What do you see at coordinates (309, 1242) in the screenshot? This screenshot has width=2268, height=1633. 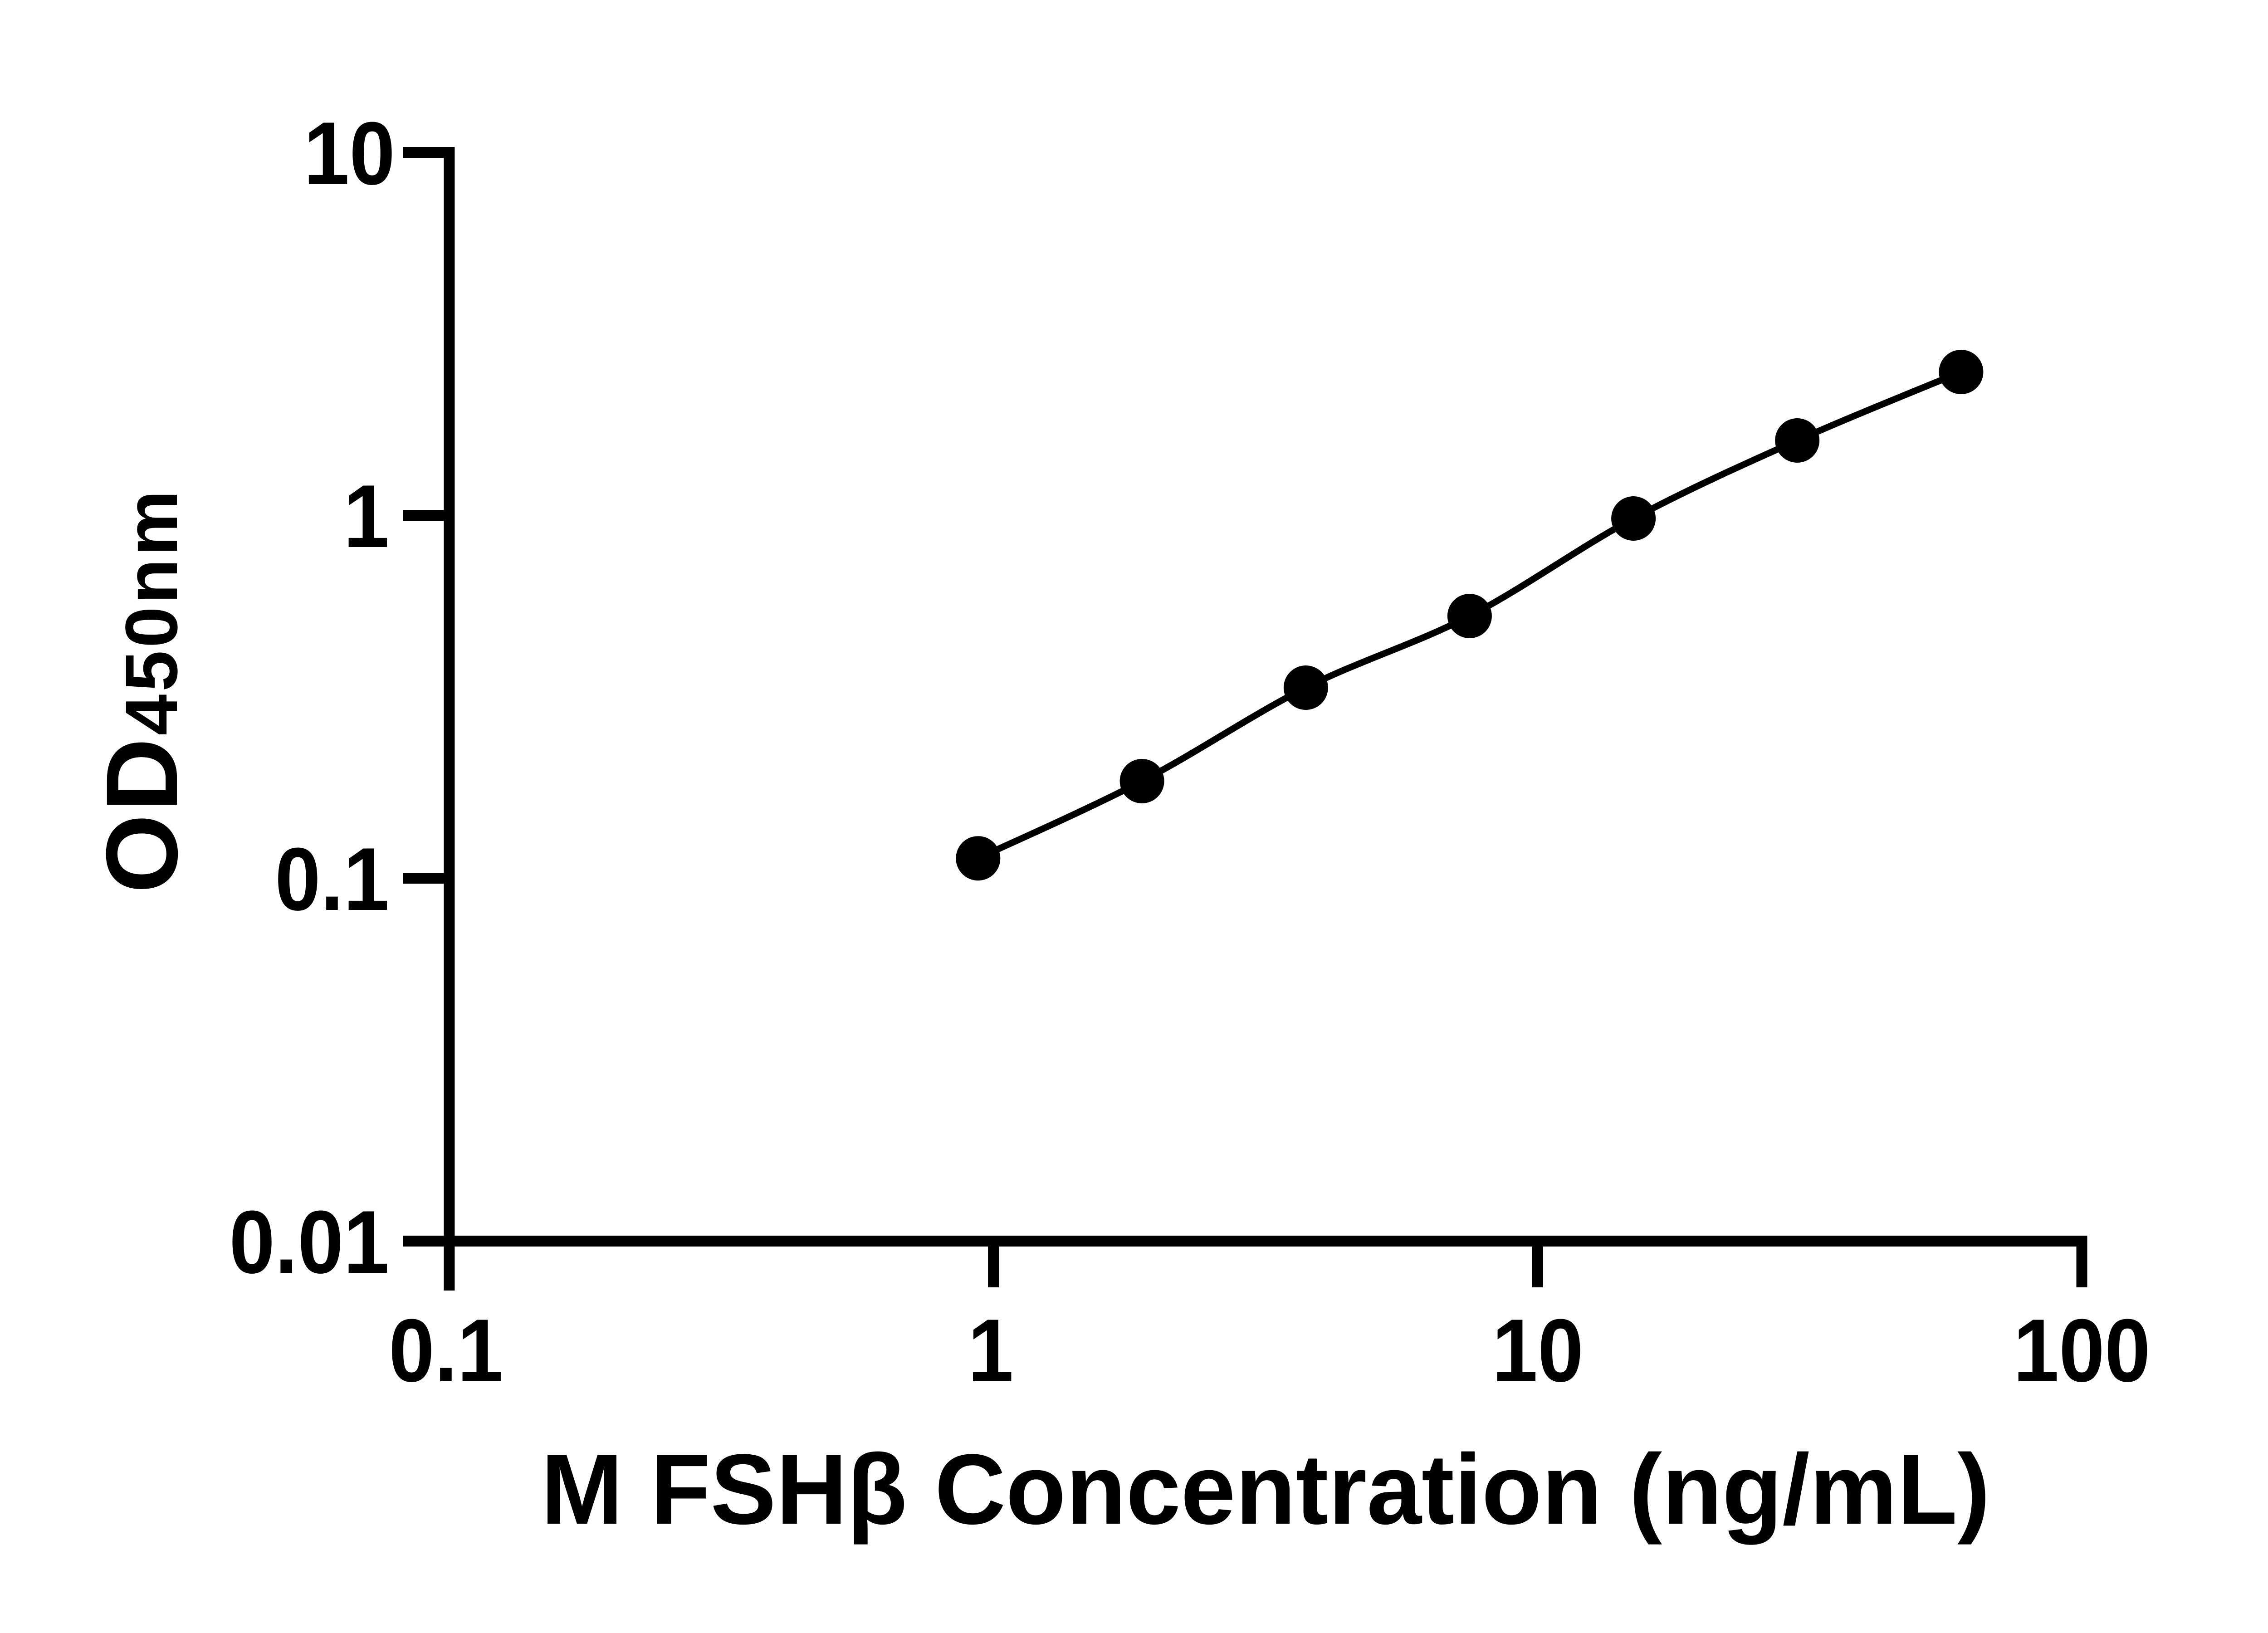 I see `svg-text: 0.01` at bounding box center [309, 1242].